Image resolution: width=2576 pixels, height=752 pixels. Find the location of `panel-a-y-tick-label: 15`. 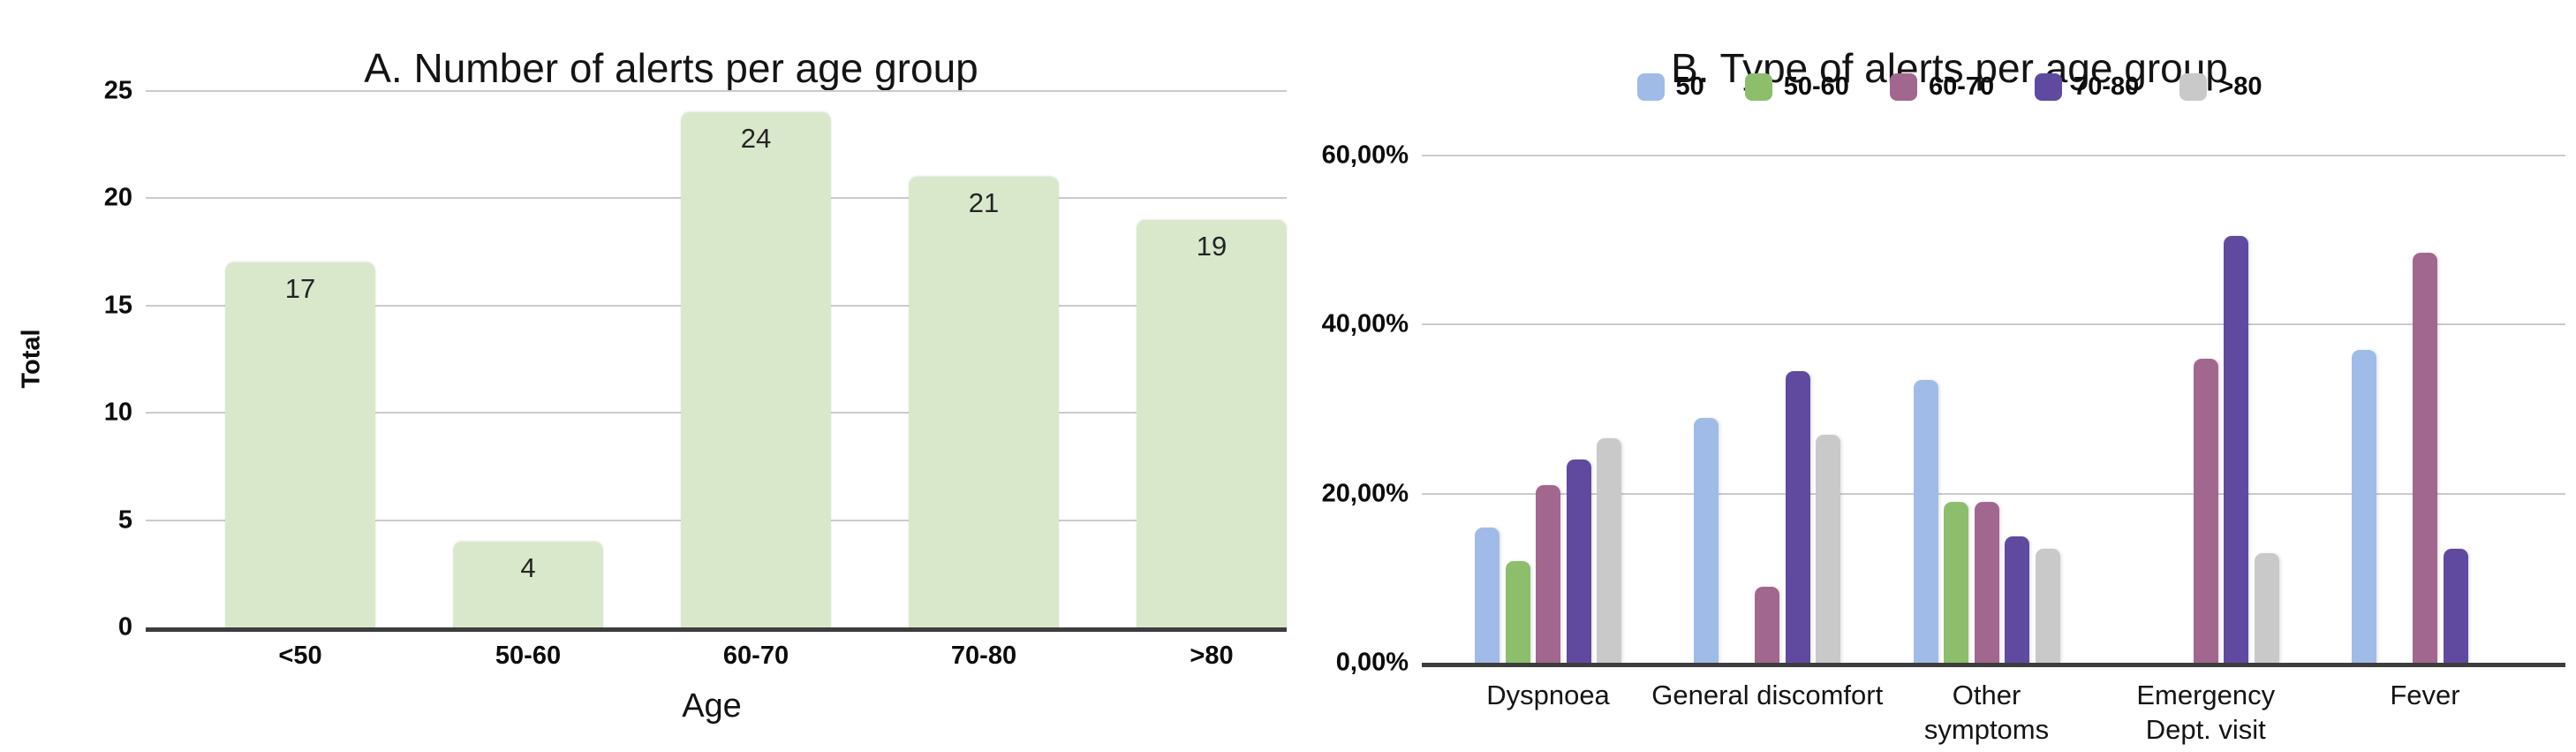

panel-a-y-tick-label: 15 is located at coordinates (118, 305).